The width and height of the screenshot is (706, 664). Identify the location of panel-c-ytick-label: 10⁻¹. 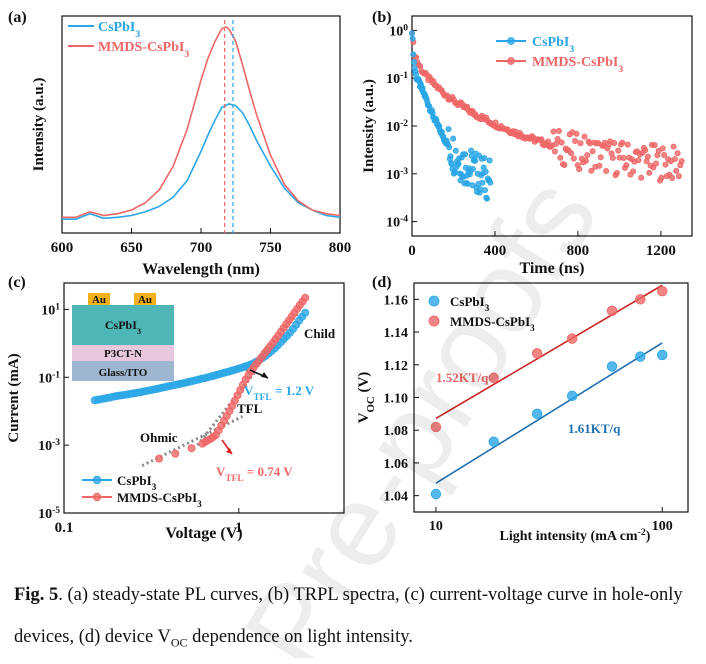
(49, 378).